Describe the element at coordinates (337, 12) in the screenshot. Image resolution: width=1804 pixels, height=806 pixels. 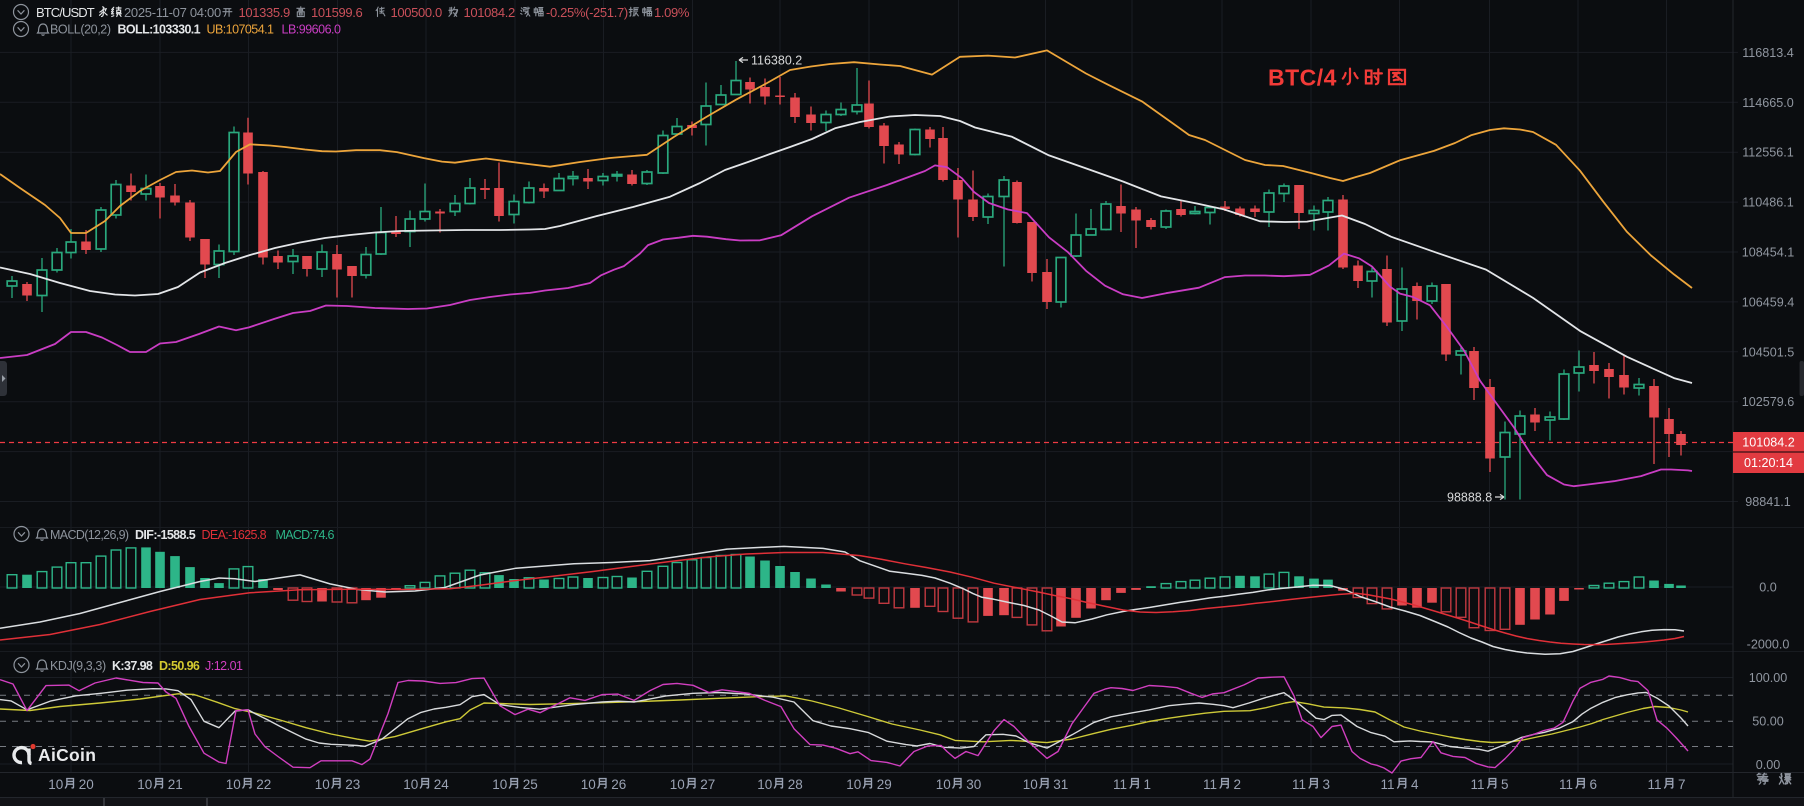
I see `svg-text: 101599.6` at that location.